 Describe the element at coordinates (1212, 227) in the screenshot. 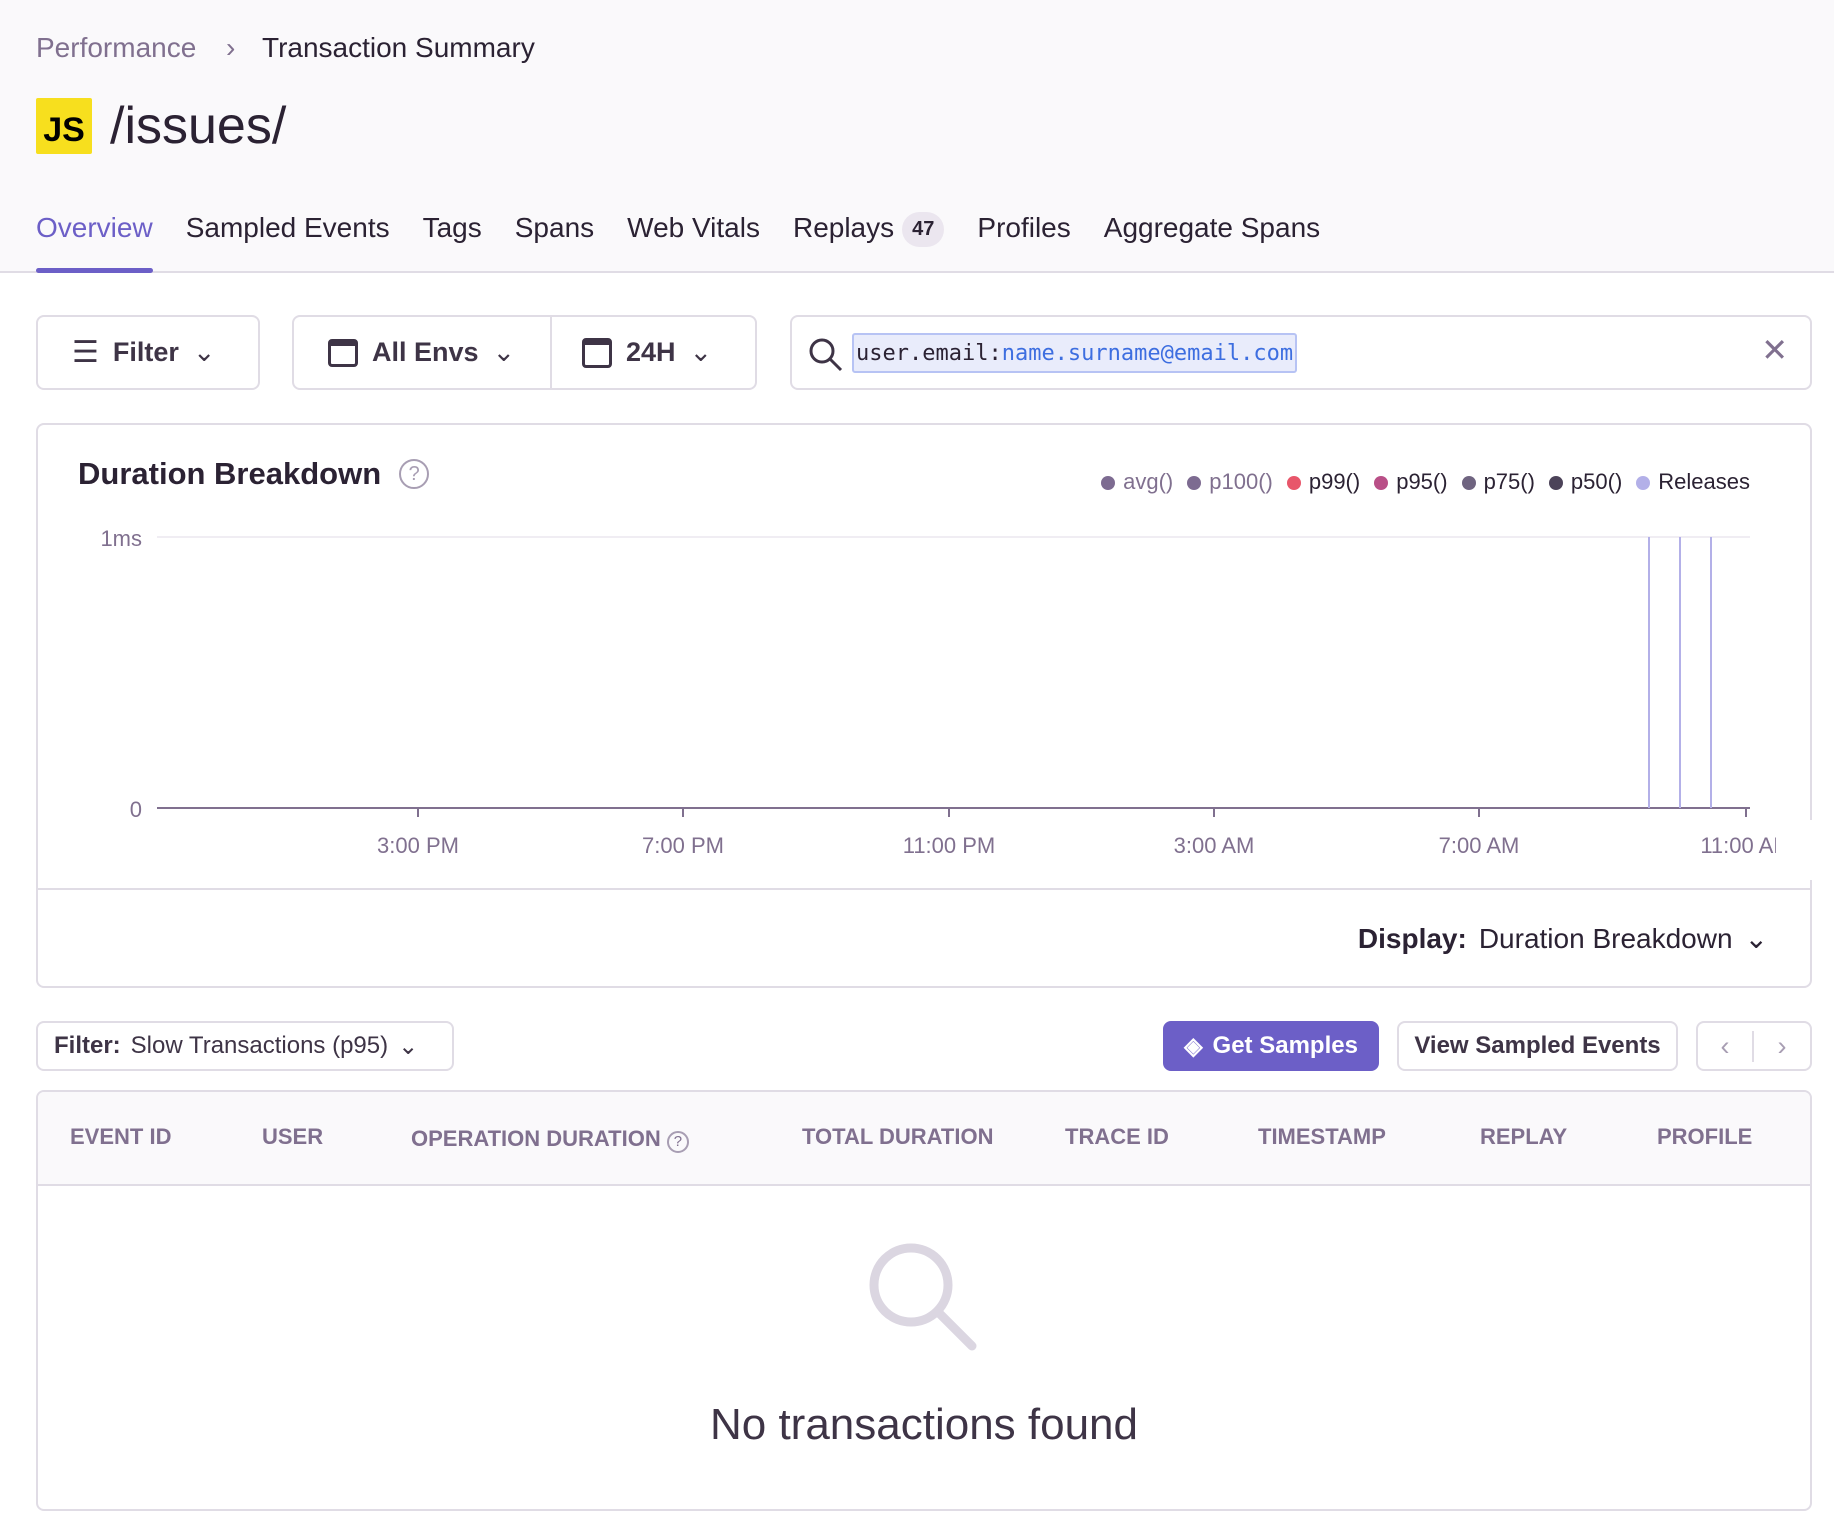

I see `tab-aggregate-spans: Aggregate Spans` at that location.